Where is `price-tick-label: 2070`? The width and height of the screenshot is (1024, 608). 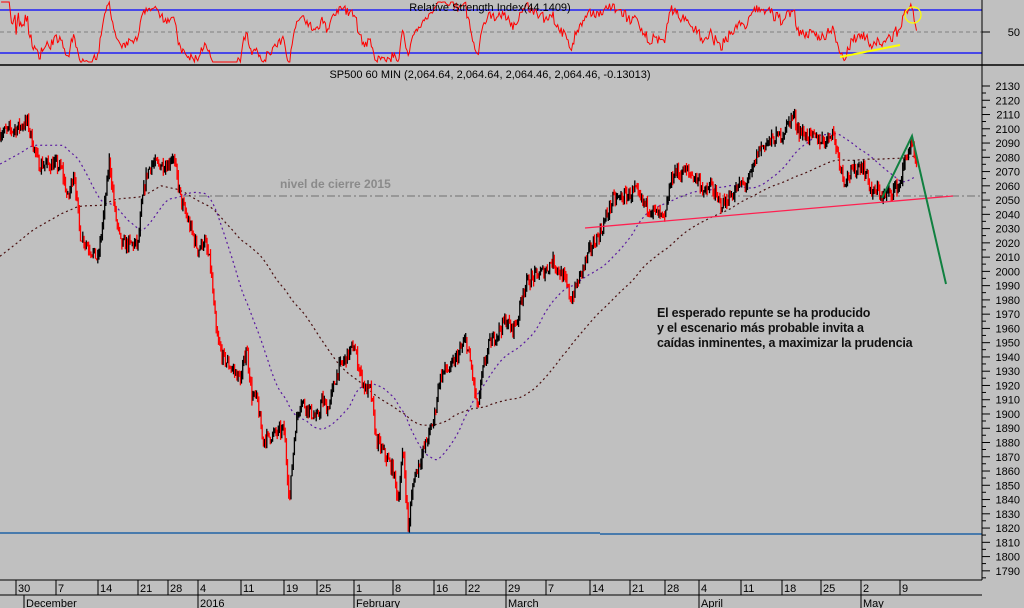 price-tick-label: 2070 is located at coordinates (1008, 173).